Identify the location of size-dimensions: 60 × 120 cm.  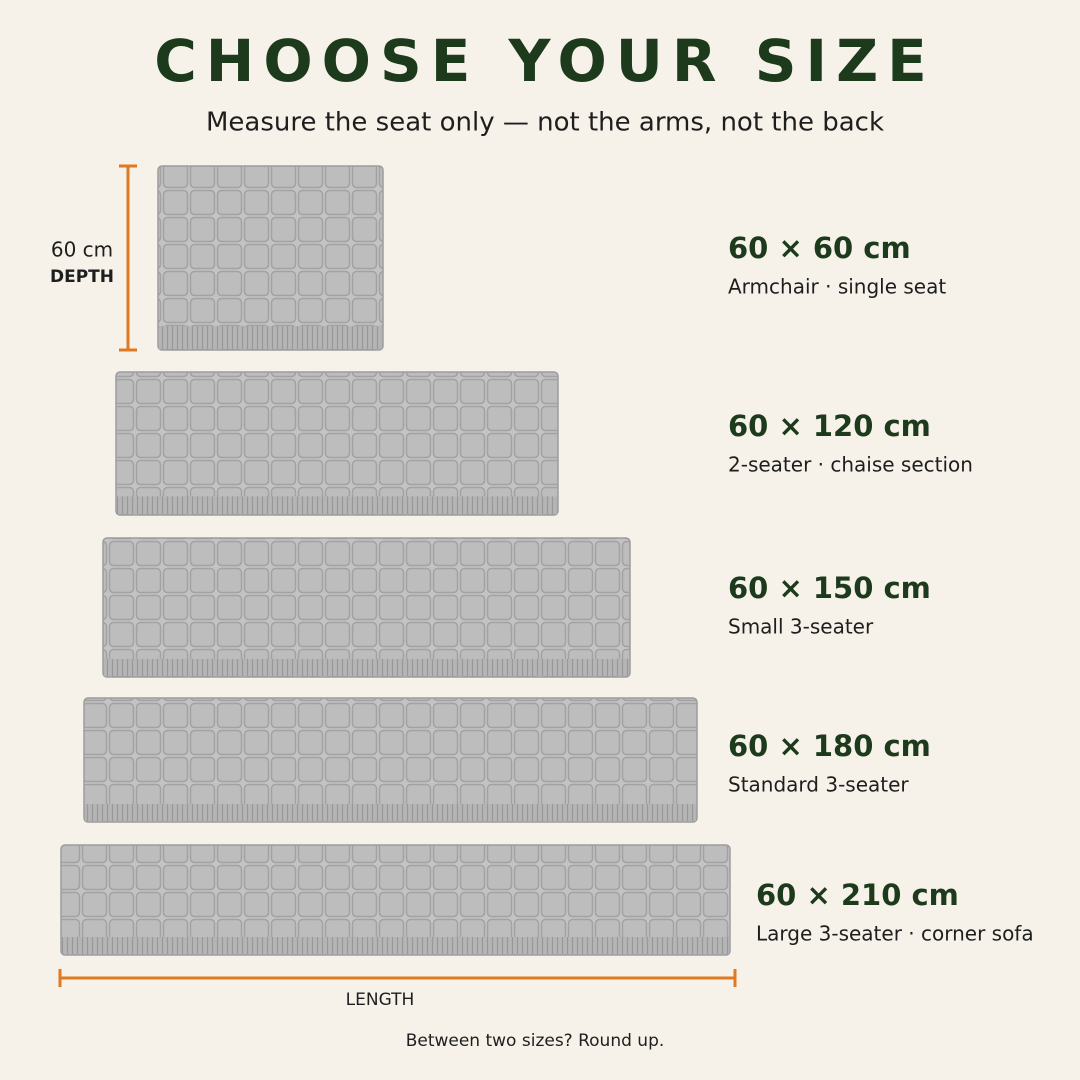
(829, 426).